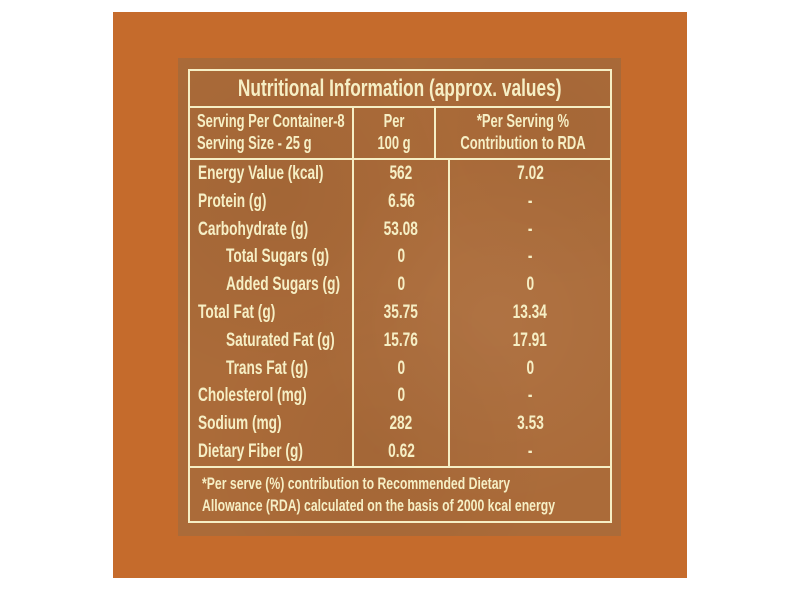 This screenshot has width=800, height=599. I want to click on per-100g-value-cell: 562, so click(402, 174).